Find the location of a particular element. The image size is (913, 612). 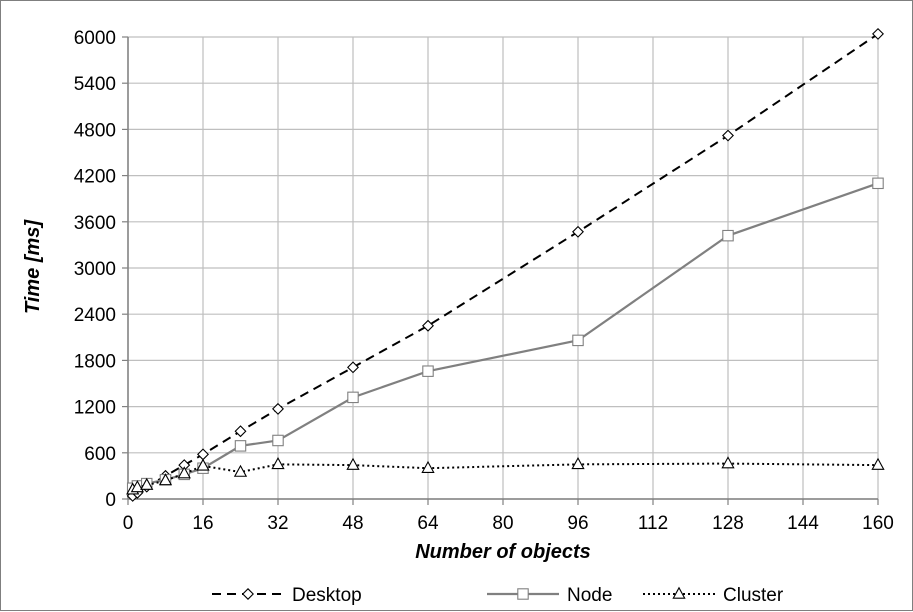

legend-label-cluster: Cluster is located at coordinates (753, 595).